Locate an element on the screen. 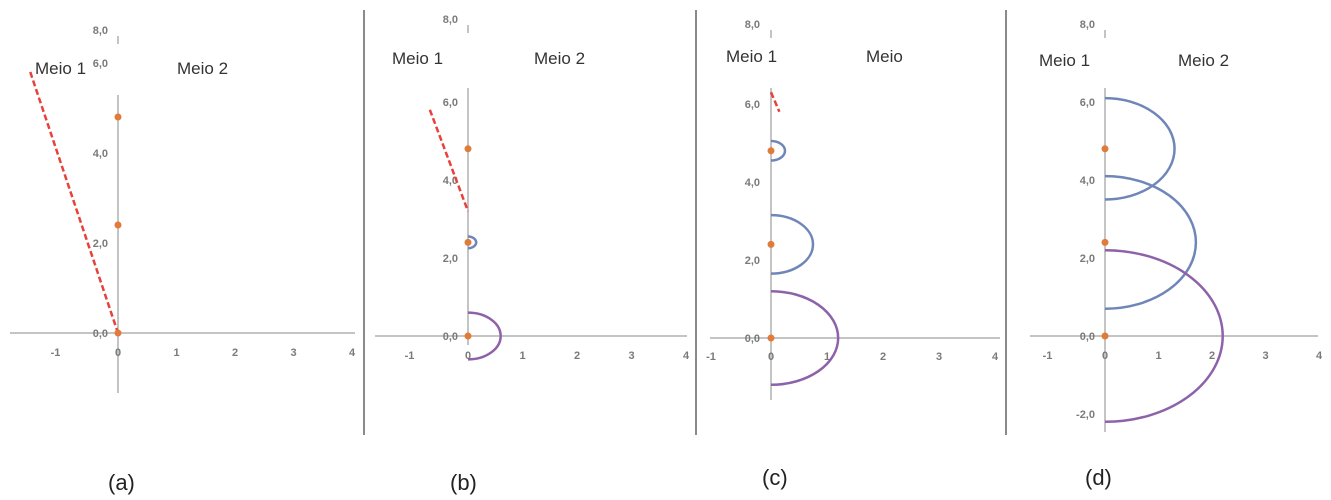  panel-caption: (a) is located at coordinates (121, 482).